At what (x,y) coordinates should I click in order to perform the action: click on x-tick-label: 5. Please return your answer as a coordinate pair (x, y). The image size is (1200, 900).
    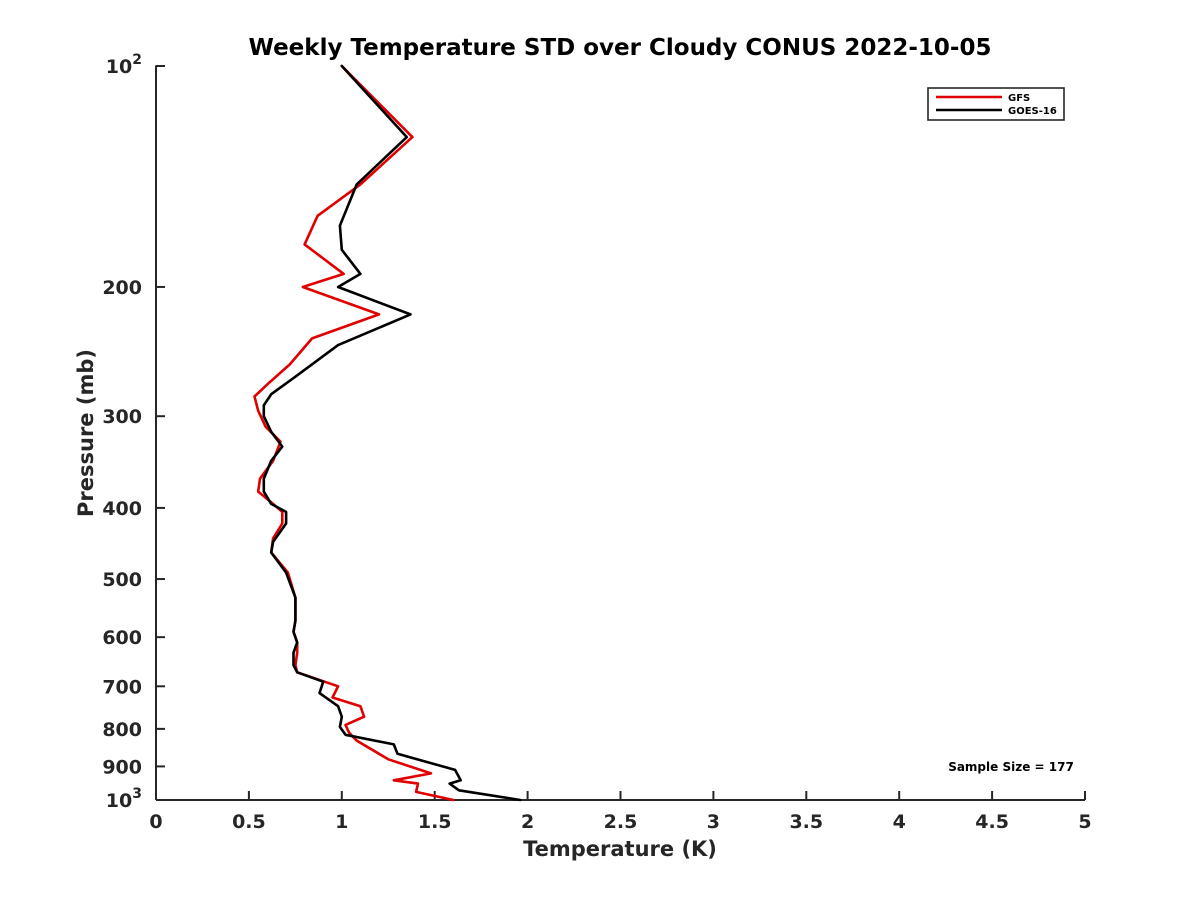
    Looking at the image, I should click on (1084, 822).